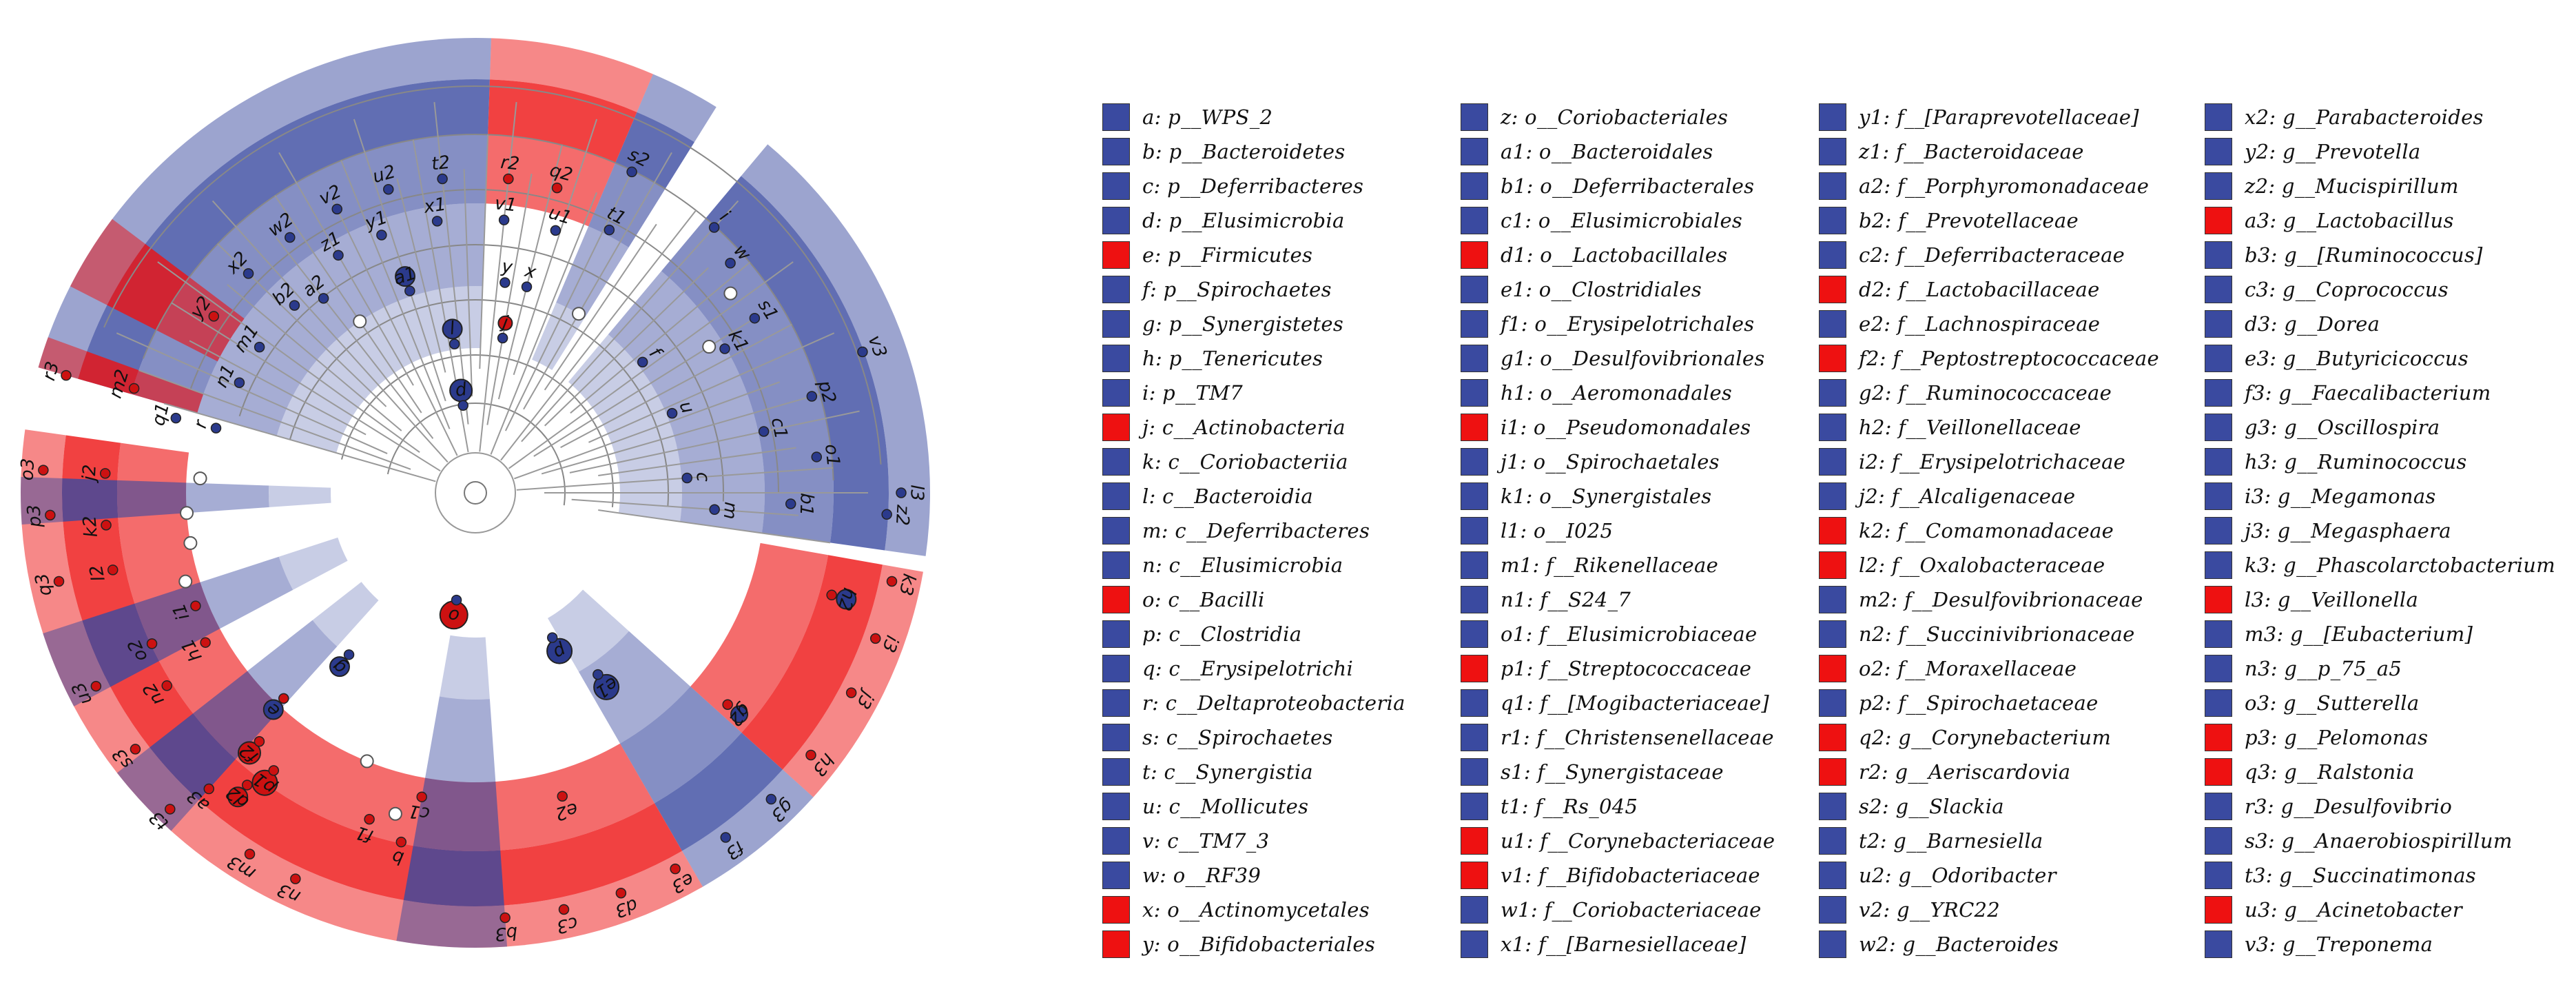 The height and width of the screenshot is (987, 2576). Describe the element at coordinates (1628, 186) in the screenshot. I see `legend-label: b1: o__Deferribacterales` at that location.